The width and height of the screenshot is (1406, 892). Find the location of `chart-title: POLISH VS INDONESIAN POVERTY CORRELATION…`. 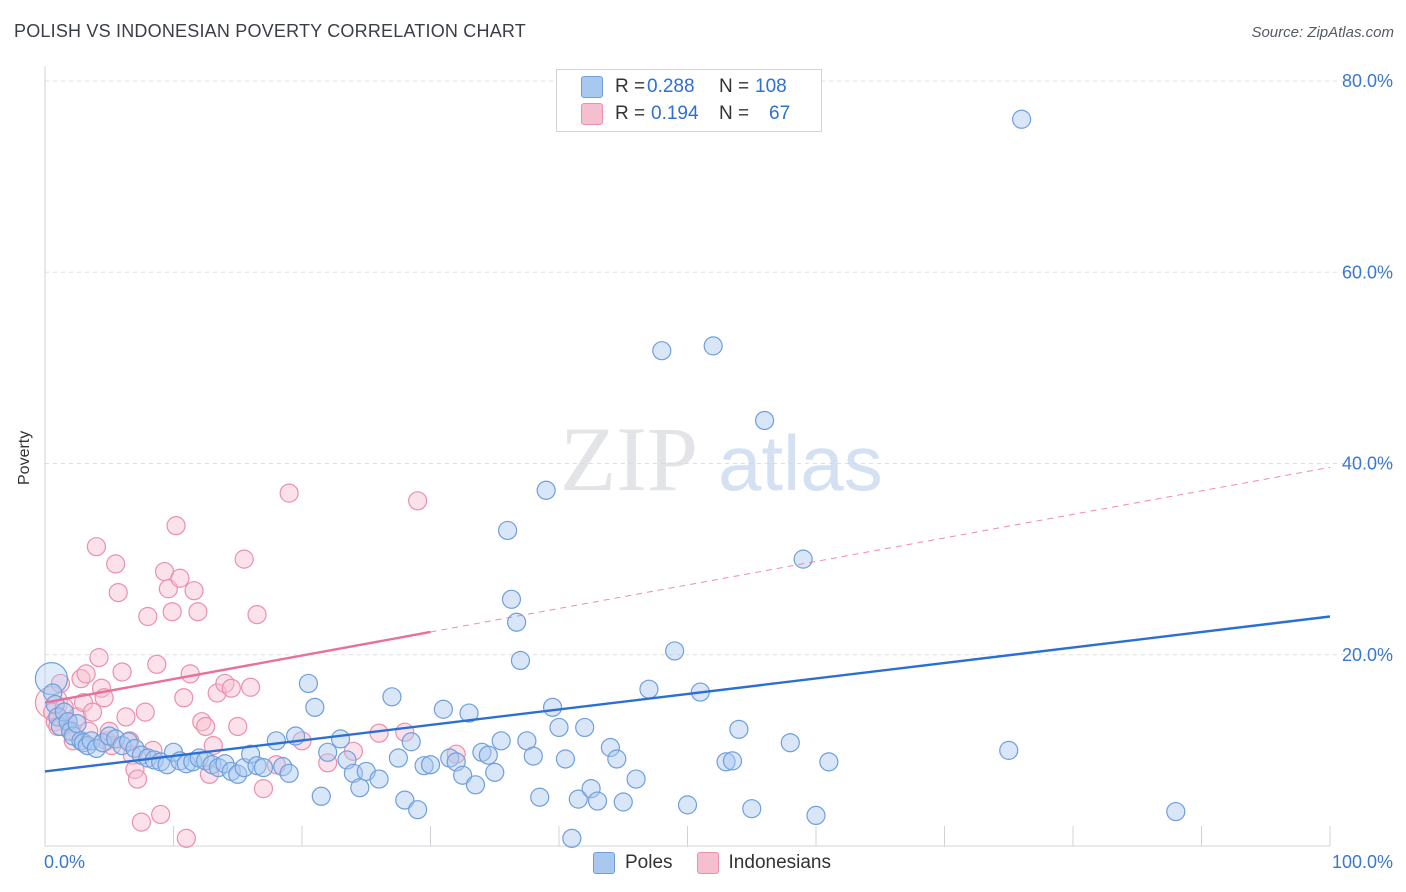

chart-title: POLISH VS INDONESIAN POVERTY CORRELATION… is located at coordinates (270, 31).